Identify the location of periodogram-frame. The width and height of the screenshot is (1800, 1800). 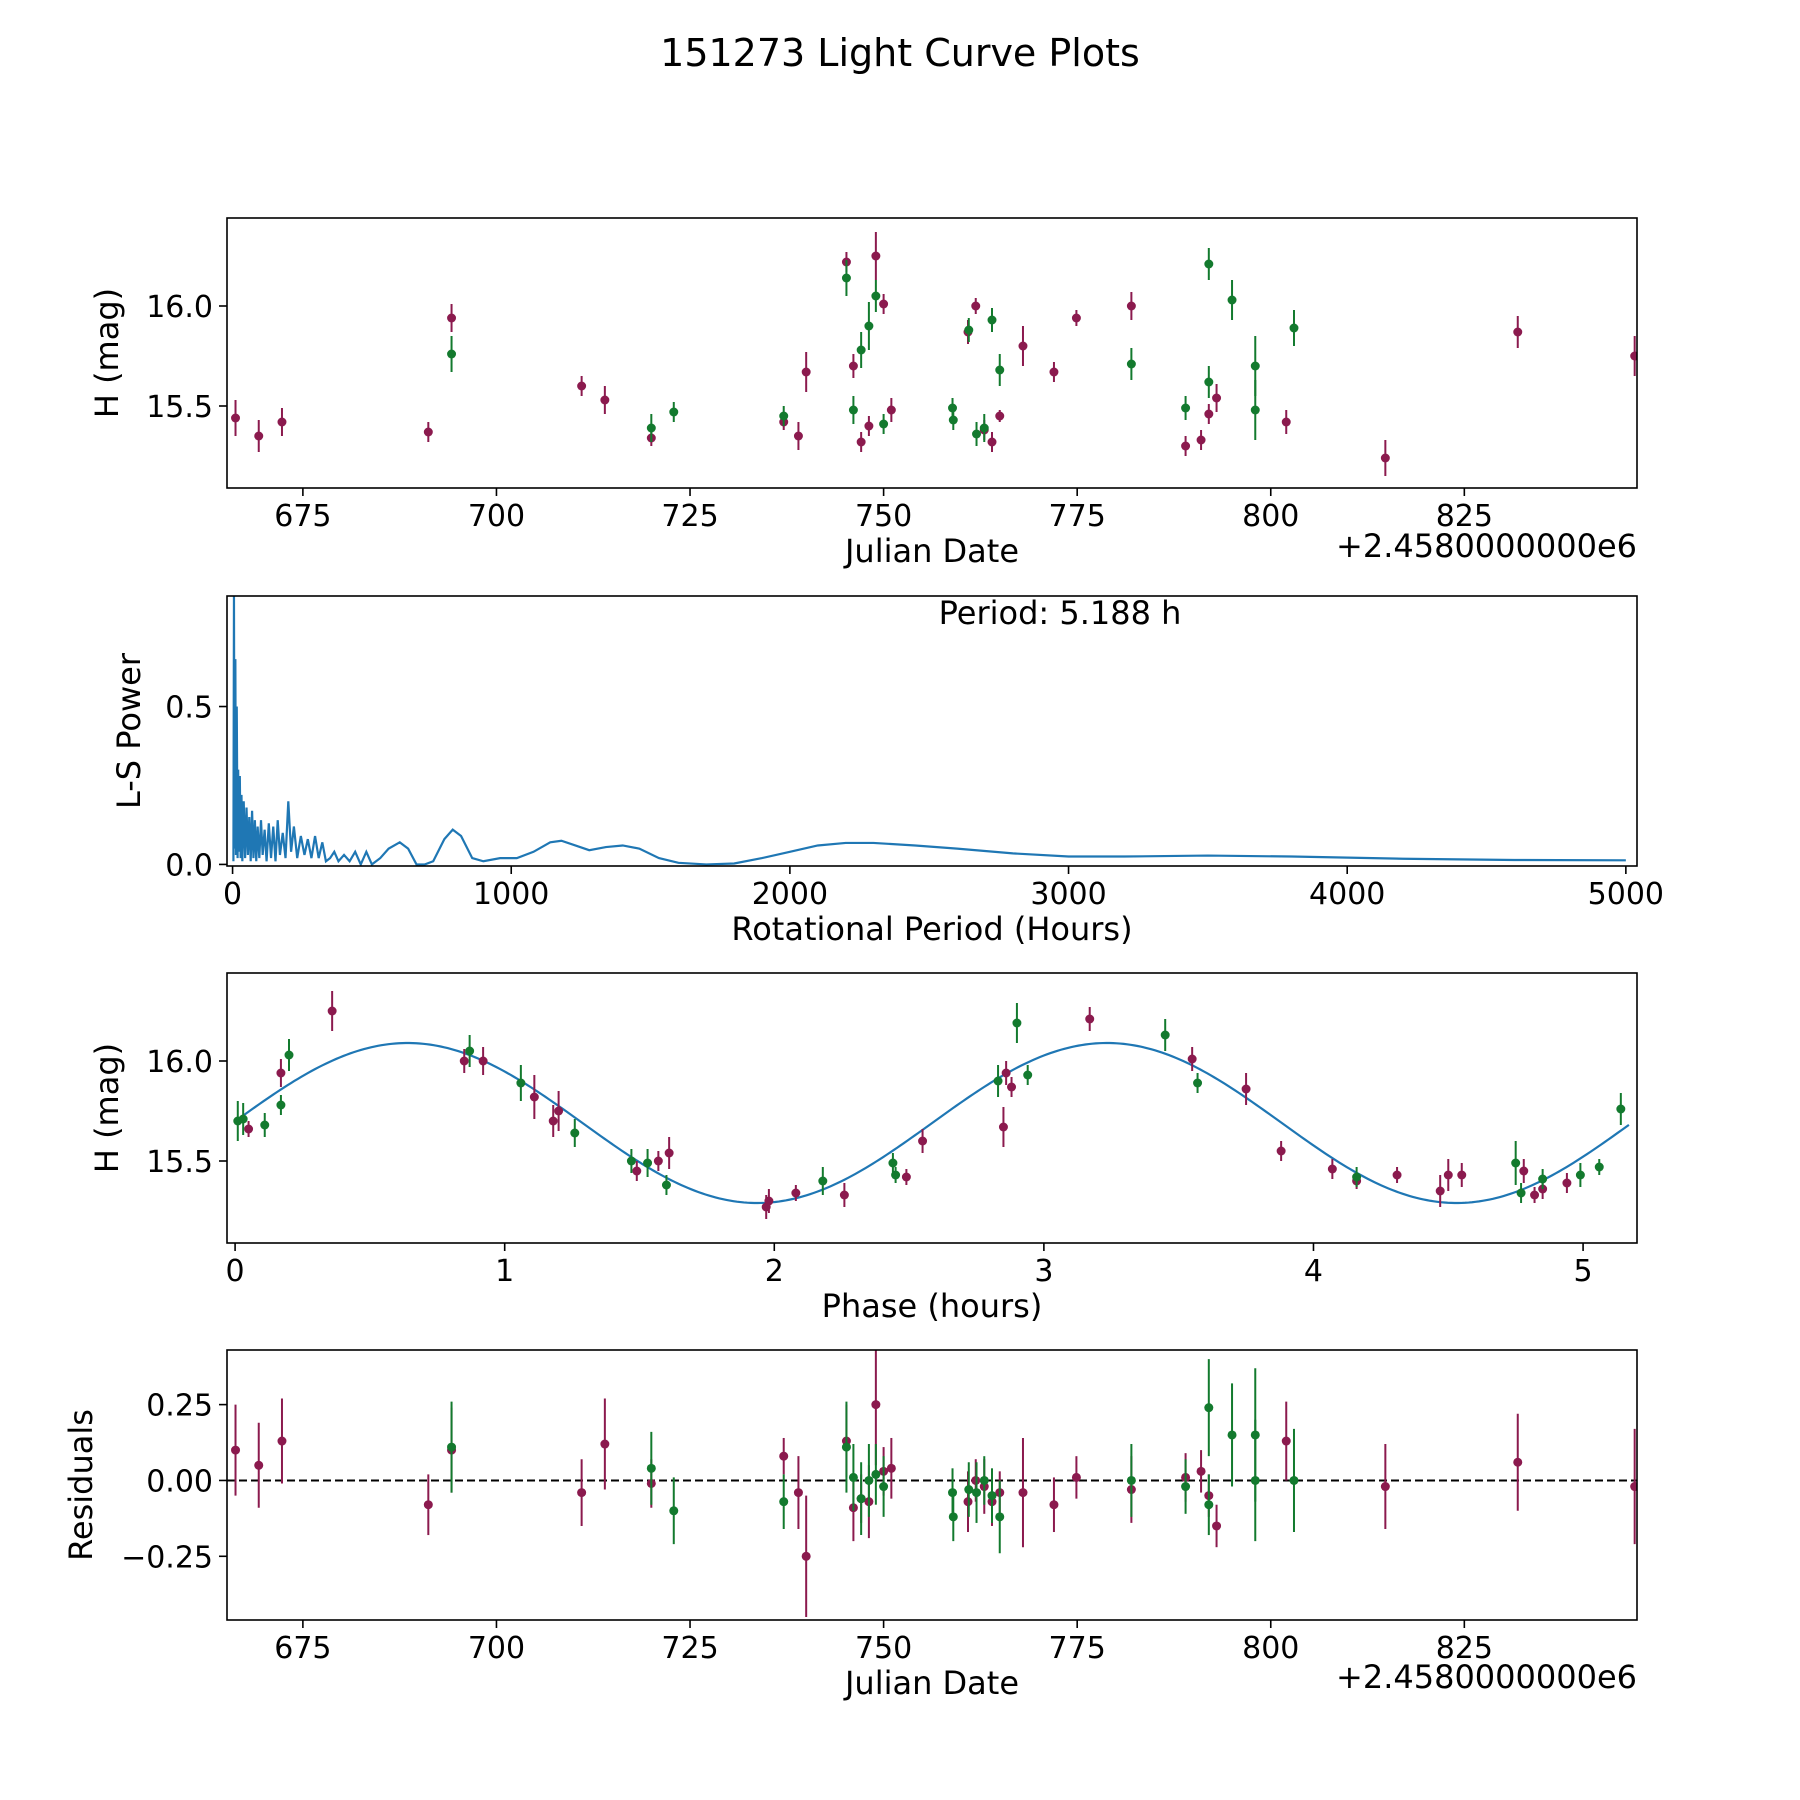
(932, 731).